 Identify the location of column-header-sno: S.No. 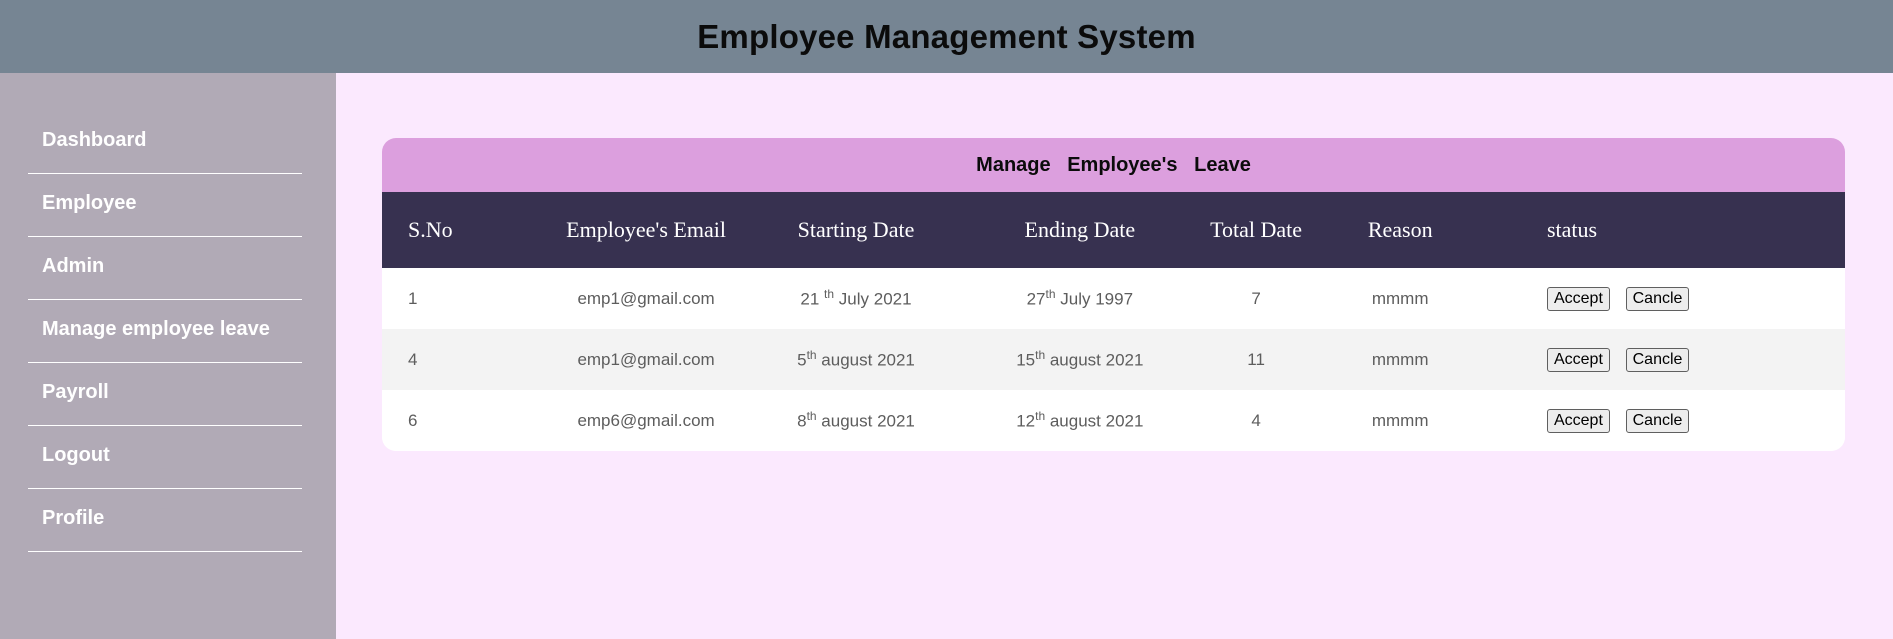
(430, 229).